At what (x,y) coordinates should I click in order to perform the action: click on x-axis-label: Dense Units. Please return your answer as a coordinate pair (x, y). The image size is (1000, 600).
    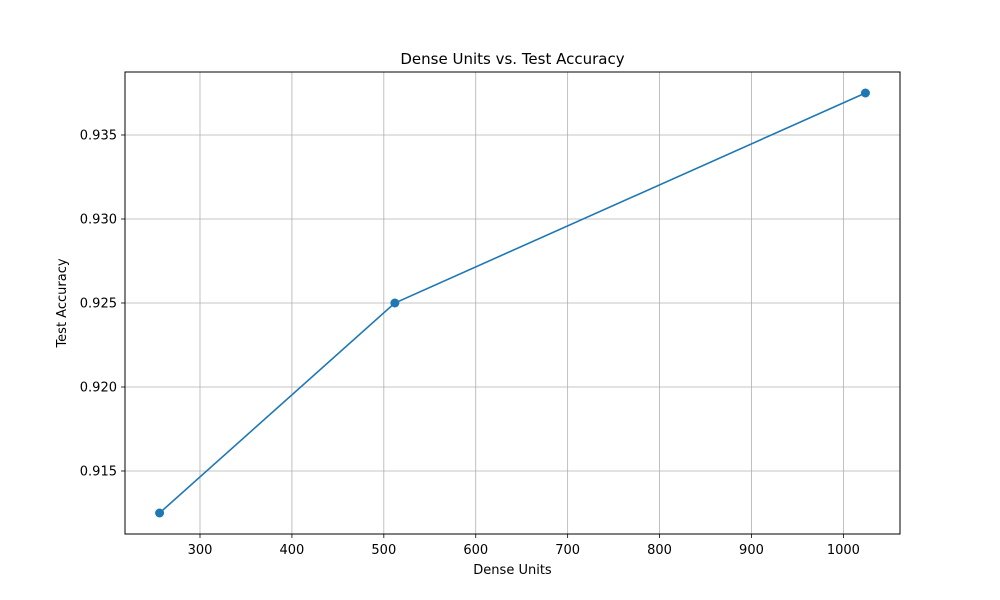
    Looking at the image, I should click on (512, 570).